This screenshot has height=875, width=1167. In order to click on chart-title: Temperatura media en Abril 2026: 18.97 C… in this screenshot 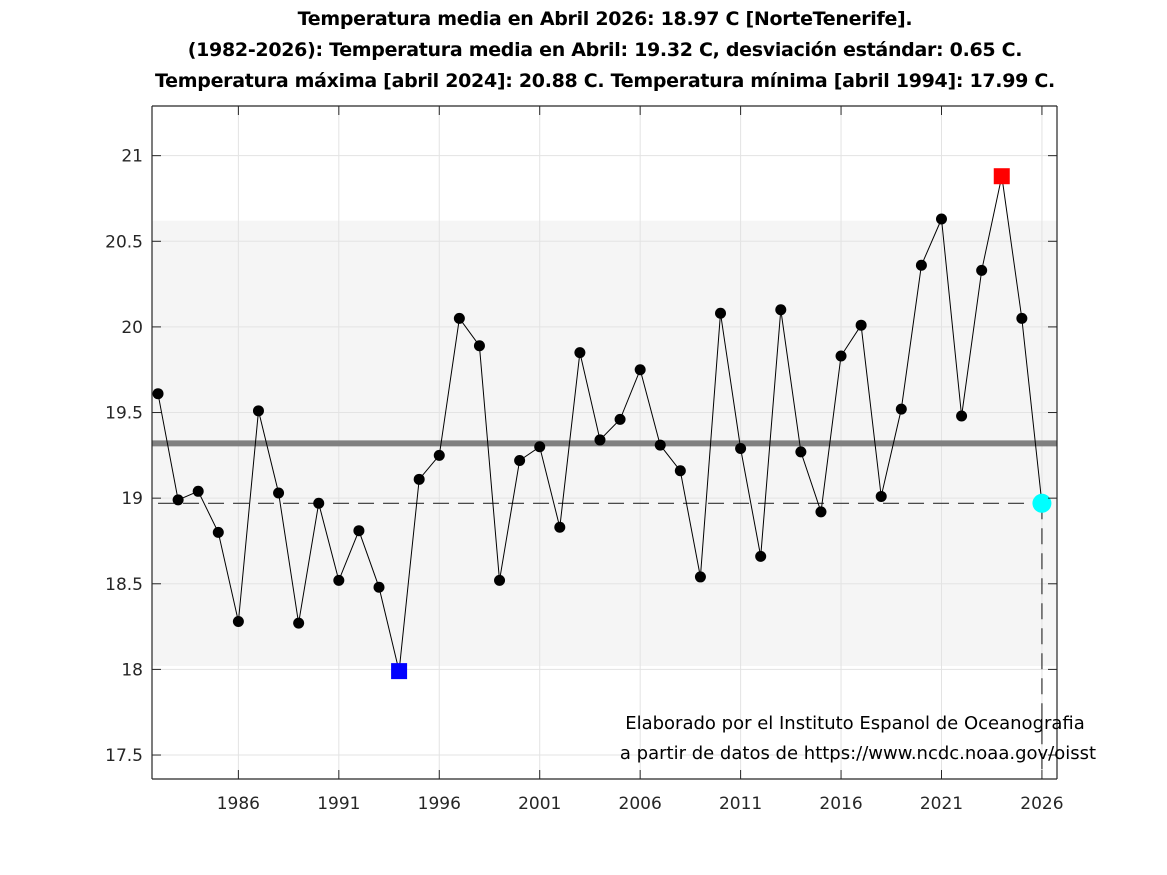, I will do `click(583, 50)`.